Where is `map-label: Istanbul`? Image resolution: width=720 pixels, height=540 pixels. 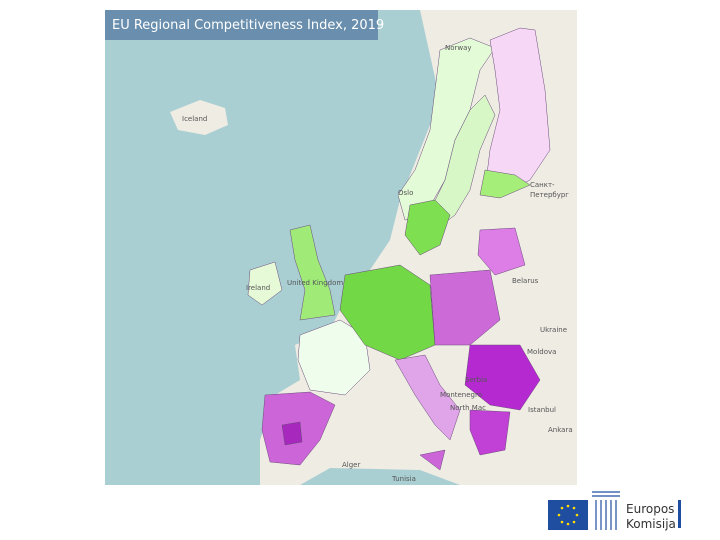
map-label: Istanbul is located at coordinates (542, 410).